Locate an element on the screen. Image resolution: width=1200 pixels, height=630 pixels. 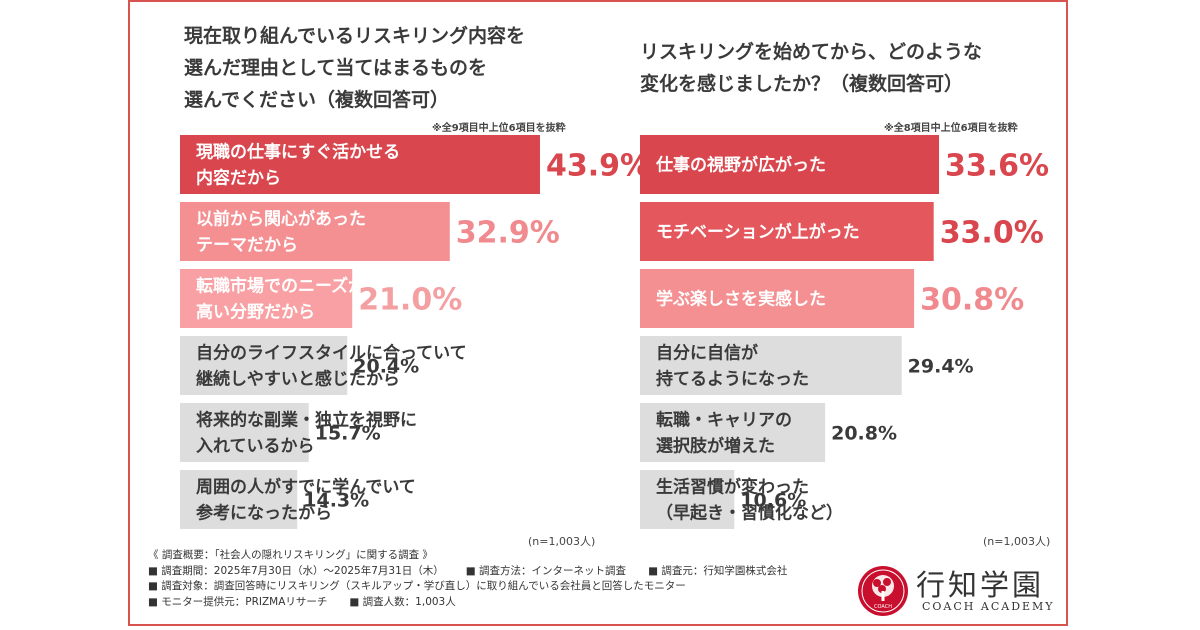
category-label: 参考になったから is located at coordinates (264, 513).